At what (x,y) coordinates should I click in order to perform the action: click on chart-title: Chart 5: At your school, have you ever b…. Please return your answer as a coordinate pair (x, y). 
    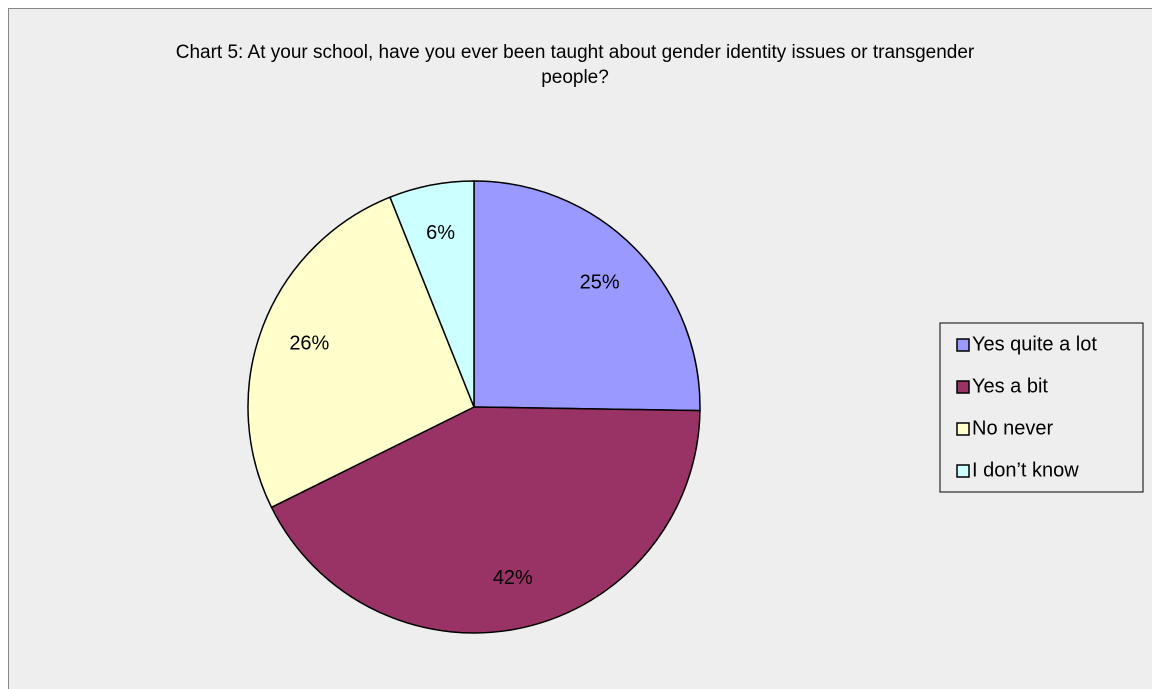
    Looking at the image, I should click on (575, 65).